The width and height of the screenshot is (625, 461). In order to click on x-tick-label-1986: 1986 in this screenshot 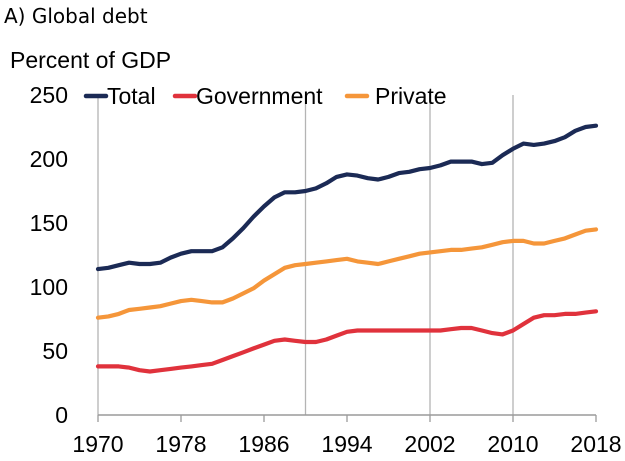, I will do `click(263, 444)`.